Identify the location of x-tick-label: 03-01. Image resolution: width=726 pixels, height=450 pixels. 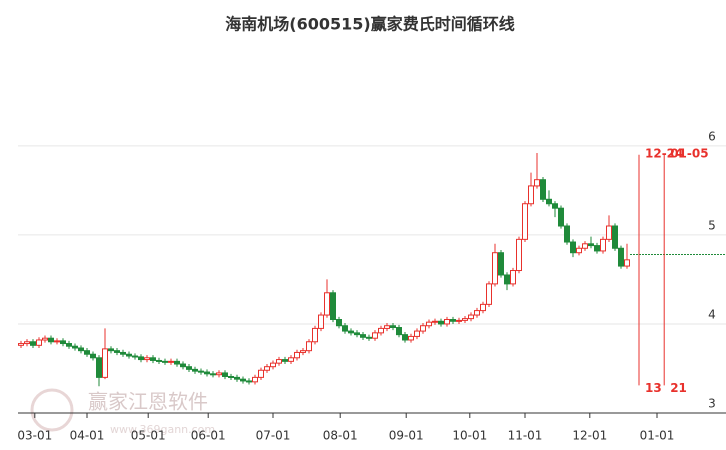
(34, 436).